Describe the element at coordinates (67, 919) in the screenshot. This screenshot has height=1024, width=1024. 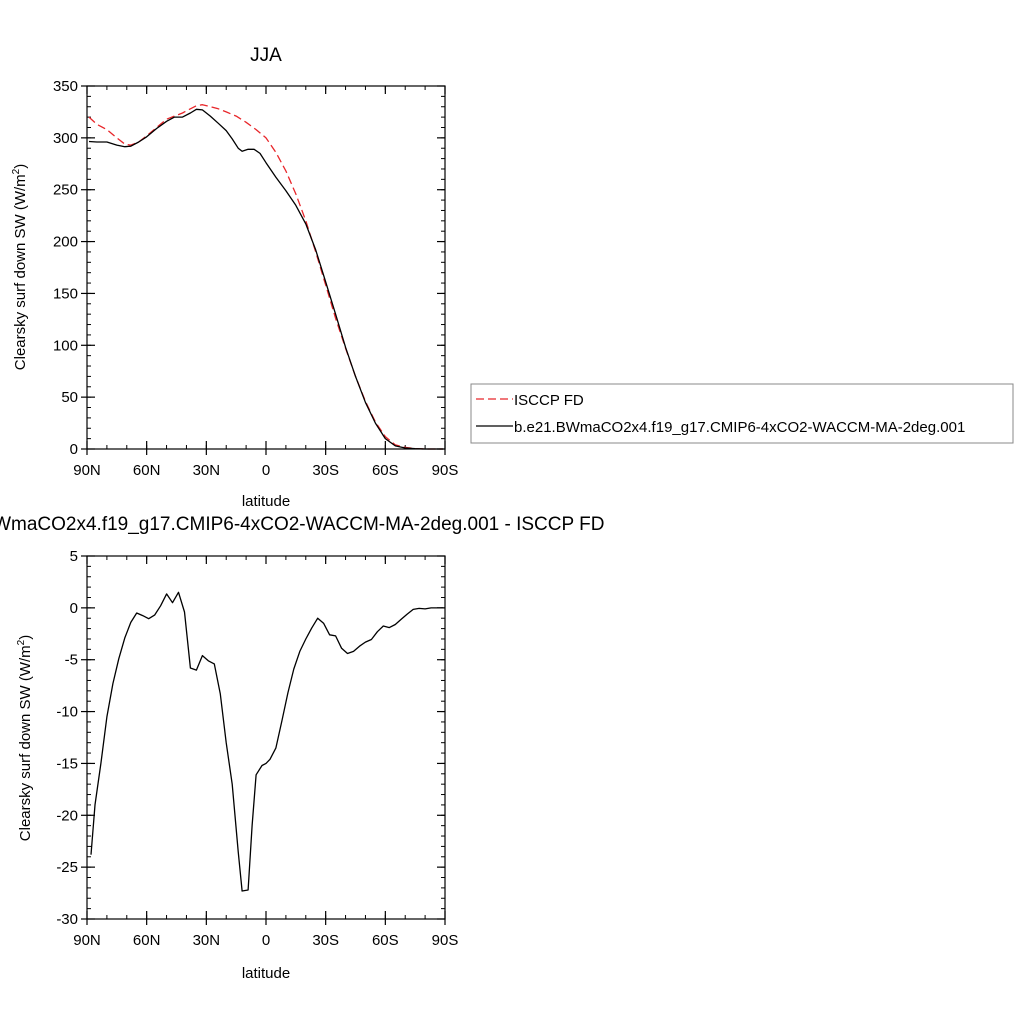
I see `y-tick-label: -30` at that location.